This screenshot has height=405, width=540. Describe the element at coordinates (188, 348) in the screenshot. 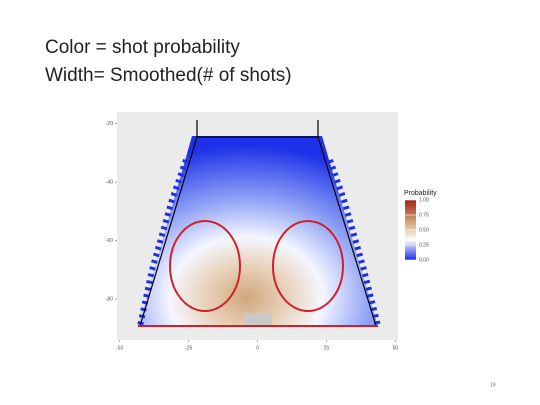

I see `x-tick-label: -25` at that location.